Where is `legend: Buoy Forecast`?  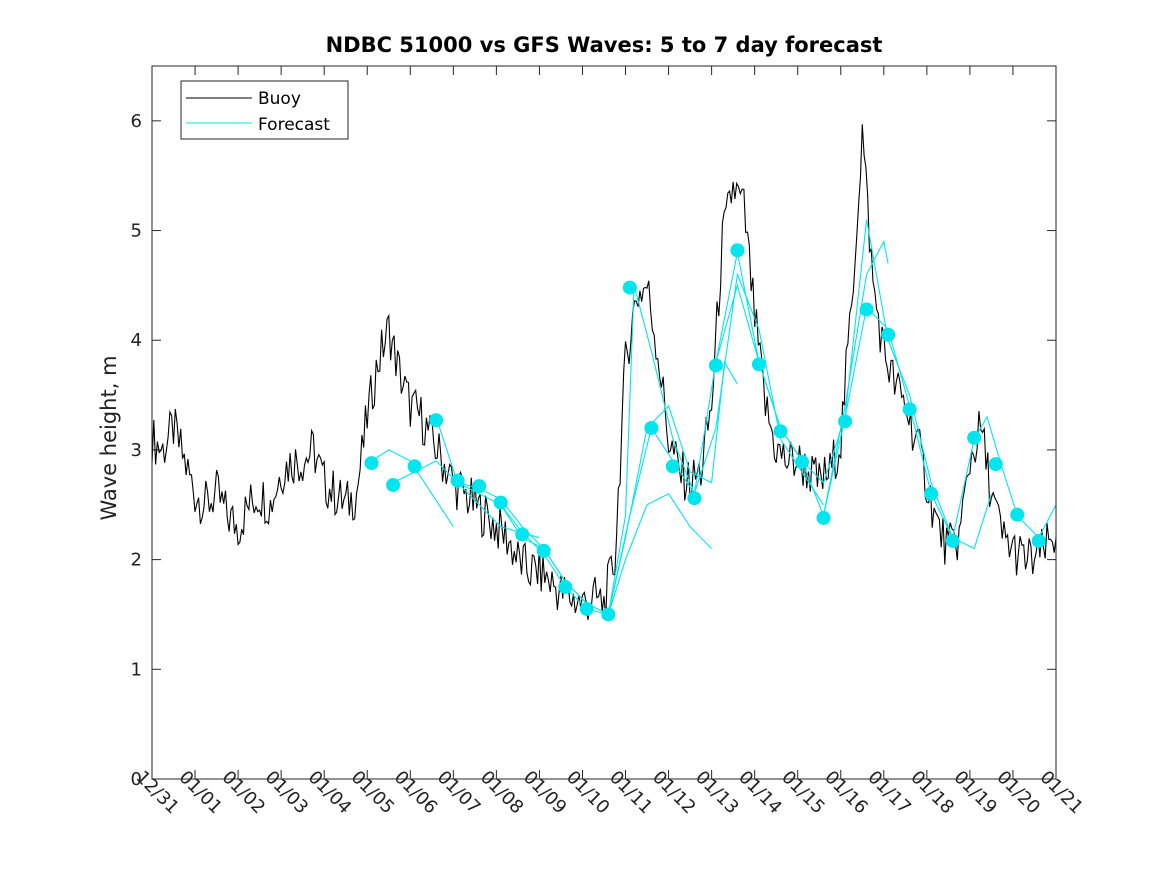 legend: Buoy Forecast is located at coordinates (264, 110).